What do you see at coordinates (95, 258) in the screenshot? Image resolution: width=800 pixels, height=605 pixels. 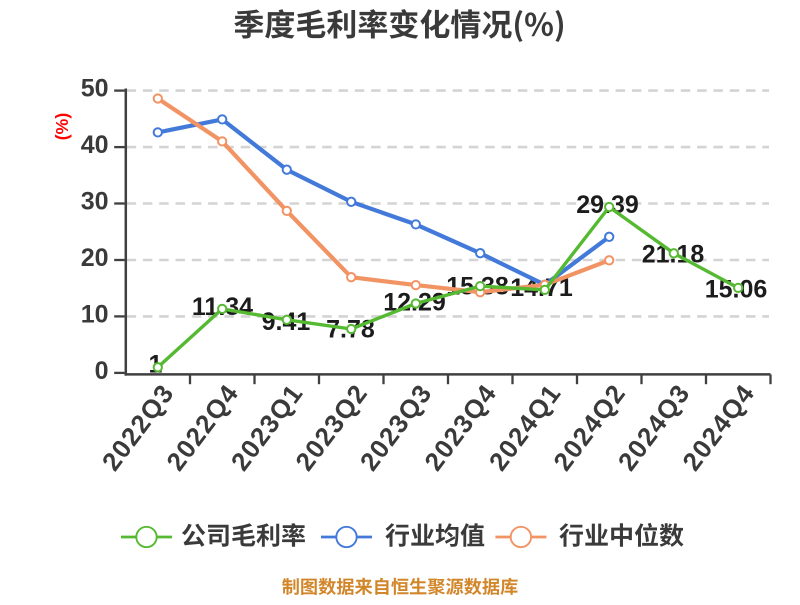 I see `svg-text: 20` at bounding box center [95, 258].